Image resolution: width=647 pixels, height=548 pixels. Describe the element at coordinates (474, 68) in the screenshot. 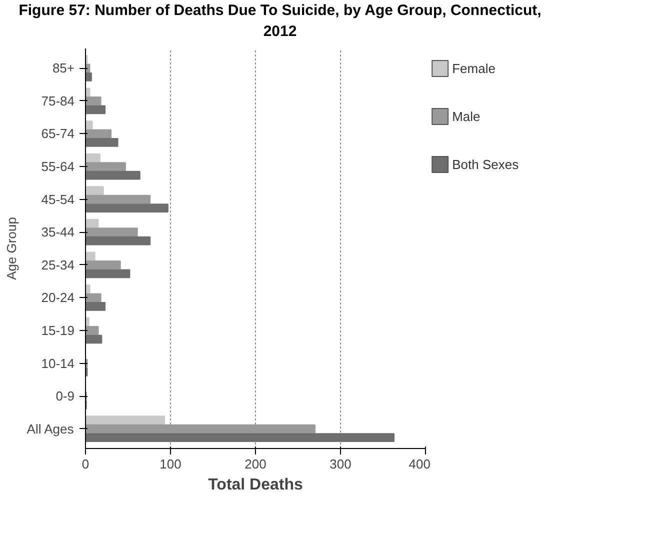

I see `legend-label: Female` at that location.